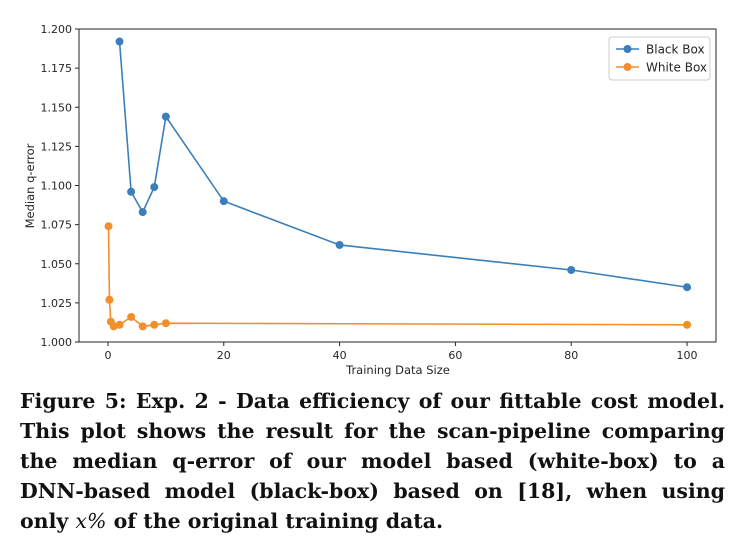 The width and height of the screenshot is (740, 554). I want to click on x-tick-label: 40, so click(340, 355).